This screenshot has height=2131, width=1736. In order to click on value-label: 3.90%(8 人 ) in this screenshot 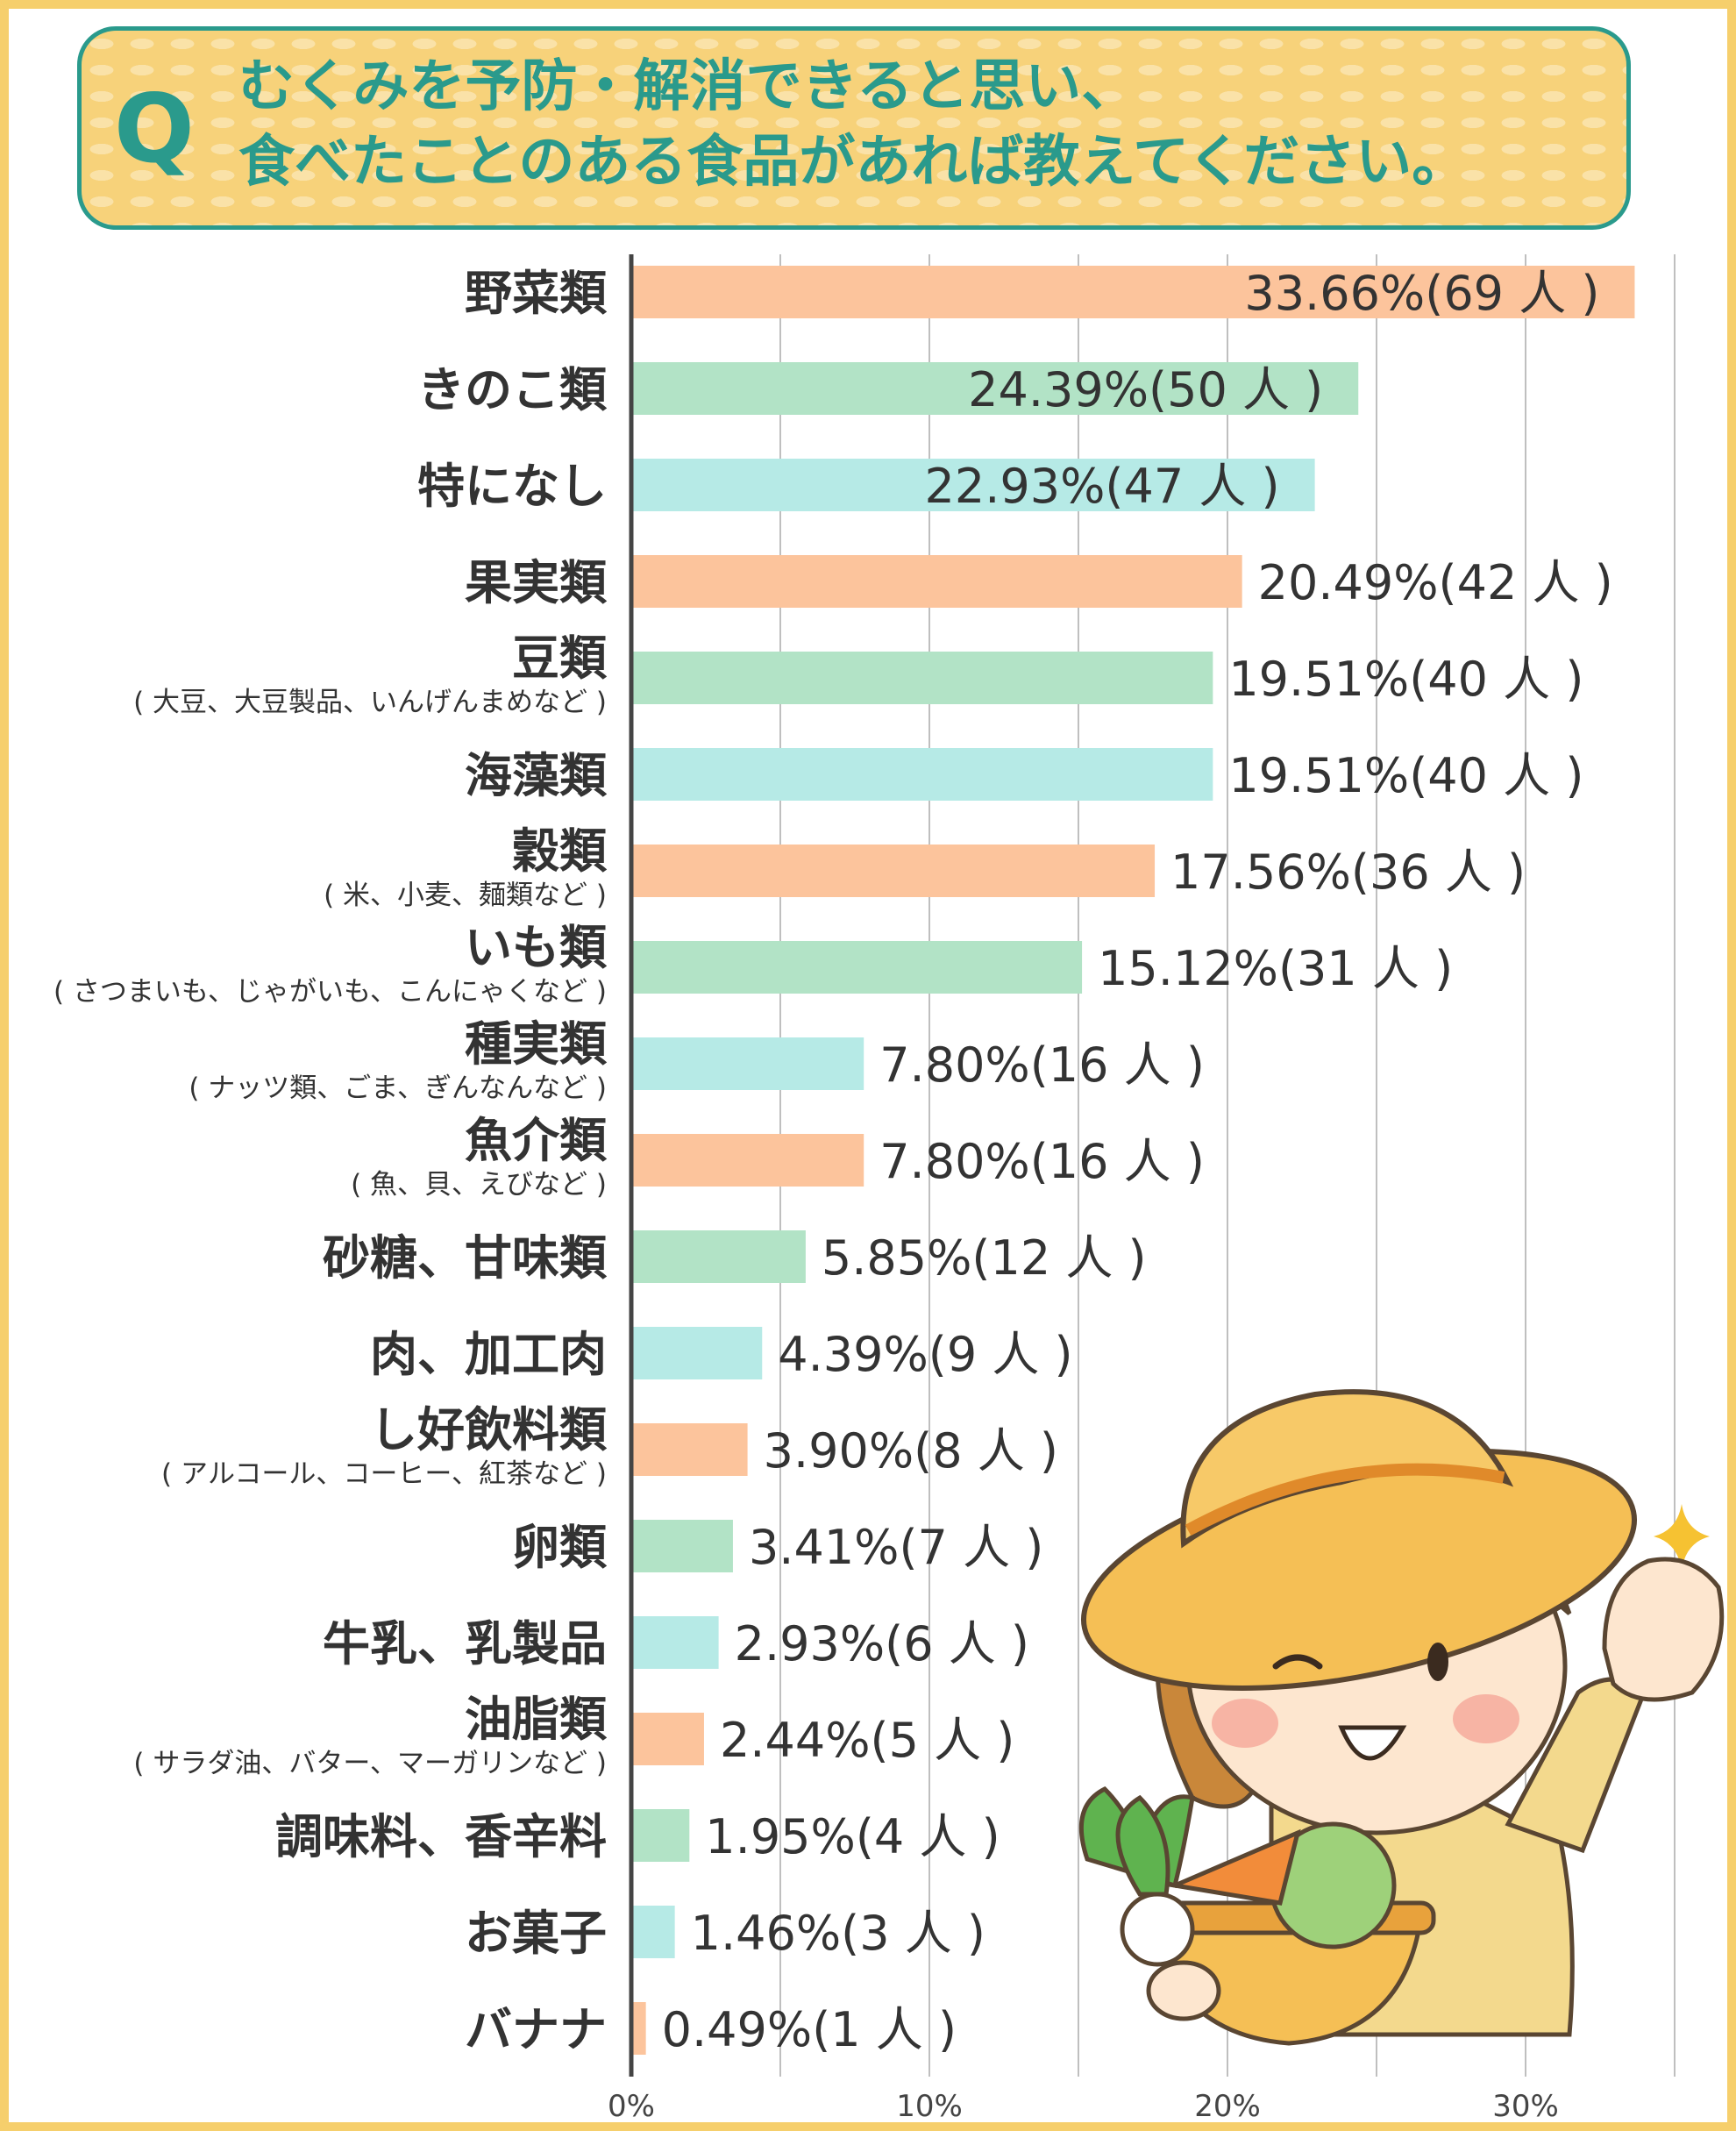, I will do `click(911, 1451)`.